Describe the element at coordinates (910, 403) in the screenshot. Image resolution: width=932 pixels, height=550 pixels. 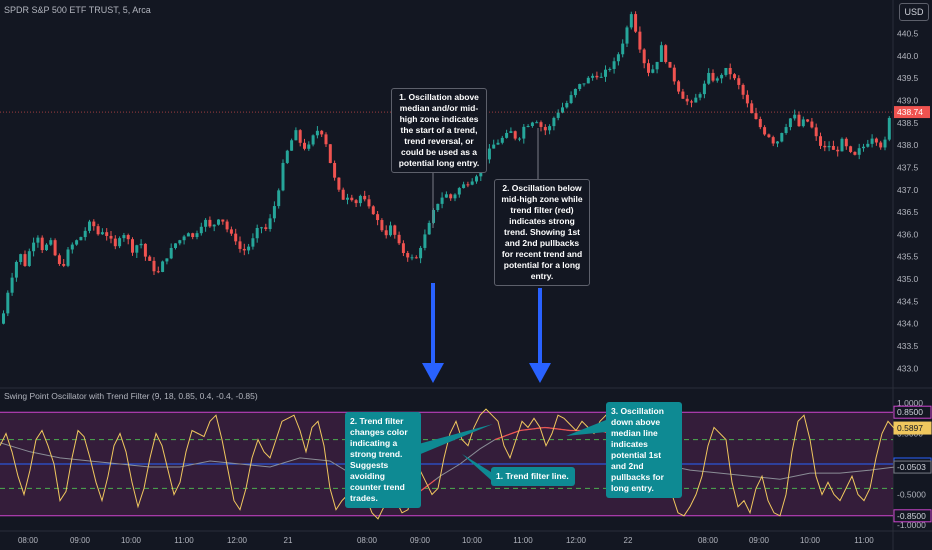
I see `oscillator-axis-tick: 1.0000` at that location.